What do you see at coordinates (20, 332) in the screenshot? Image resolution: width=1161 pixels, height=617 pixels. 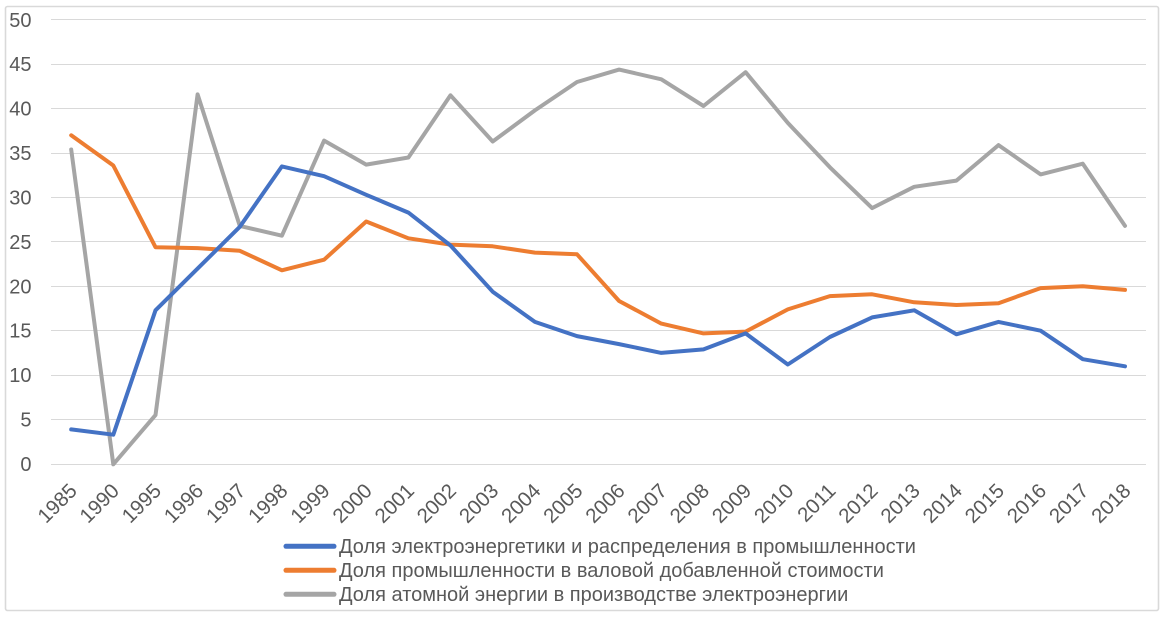 I see `svg-text: 15` at bounding box center [20, 332].